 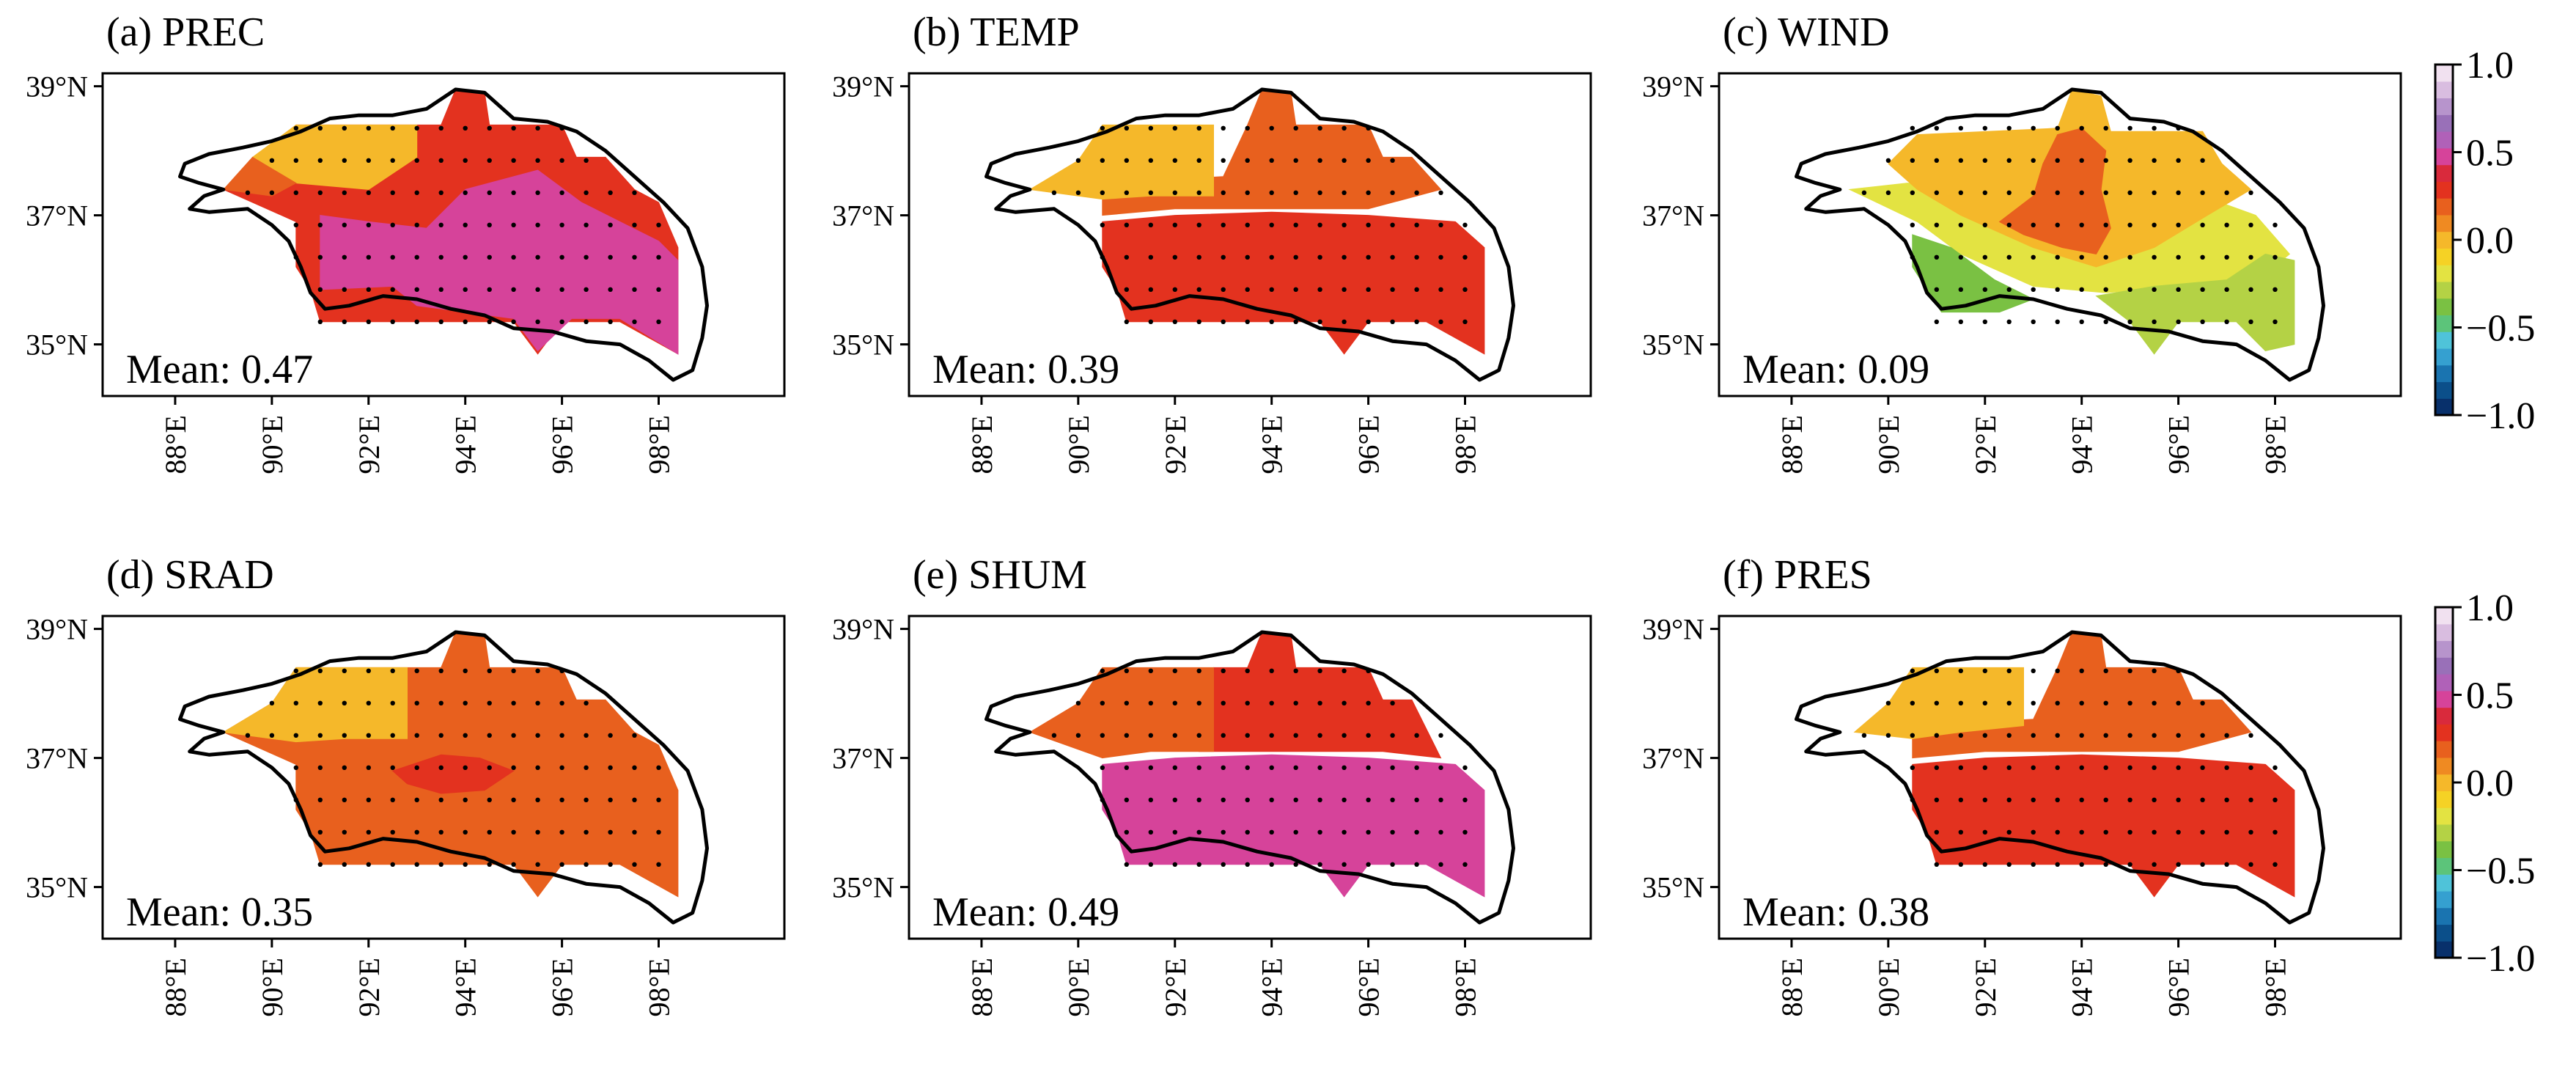 What do you see at coordinates (57, 629) in the screenshot?
I see `lat-tick-label: 39°N` at bounding box center [57, 629].